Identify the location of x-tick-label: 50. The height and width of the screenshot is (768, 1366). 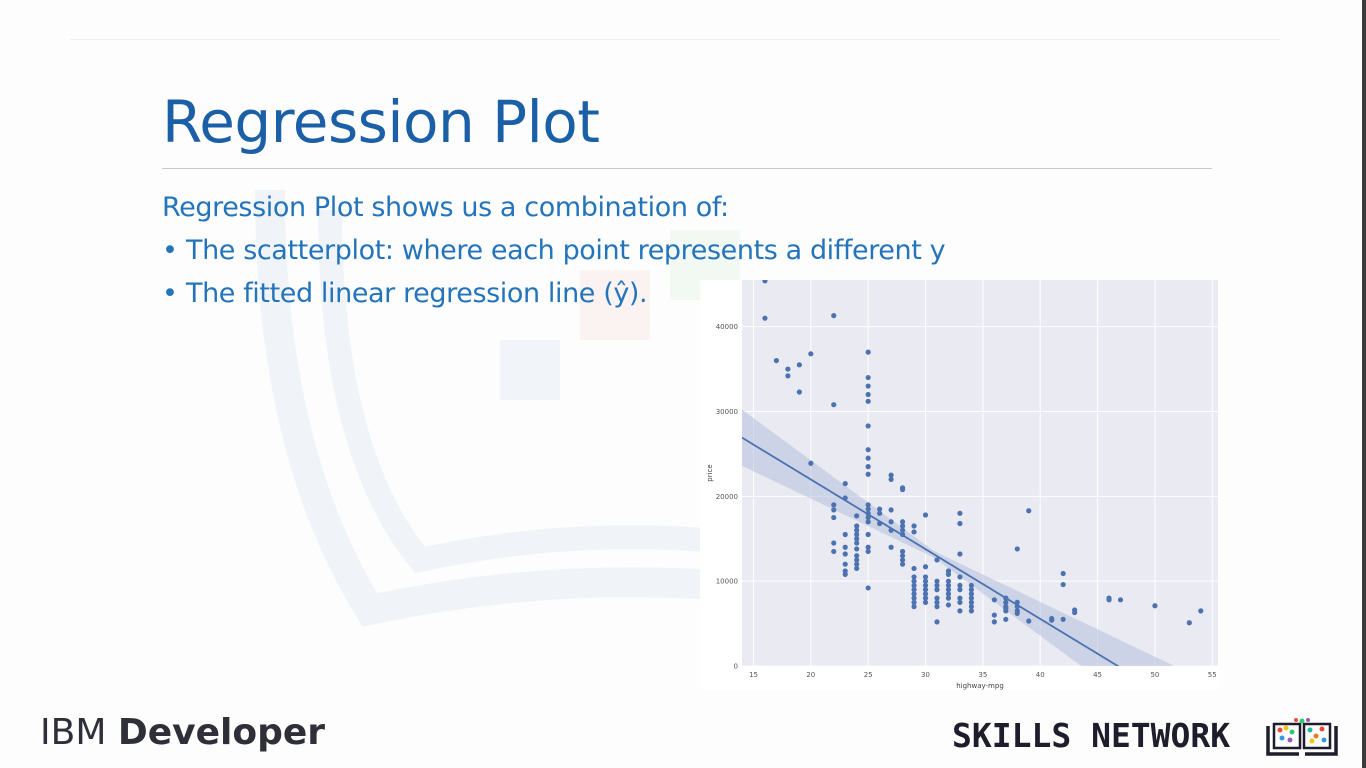
(1154, 675).